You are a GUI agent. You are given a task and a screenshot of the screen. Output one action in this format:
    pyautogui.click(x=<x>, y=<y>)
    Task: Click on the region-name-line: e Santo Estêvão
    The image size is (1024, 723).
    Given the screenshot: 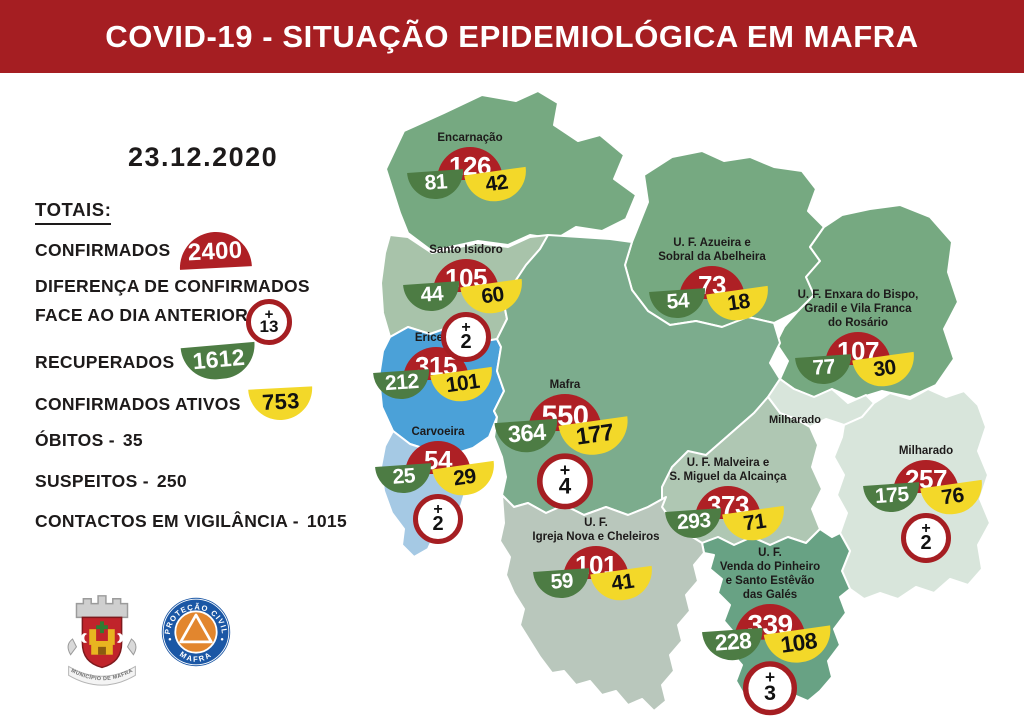 What is the action you would take?
    pyautogui.click(x=770, y=581)
    